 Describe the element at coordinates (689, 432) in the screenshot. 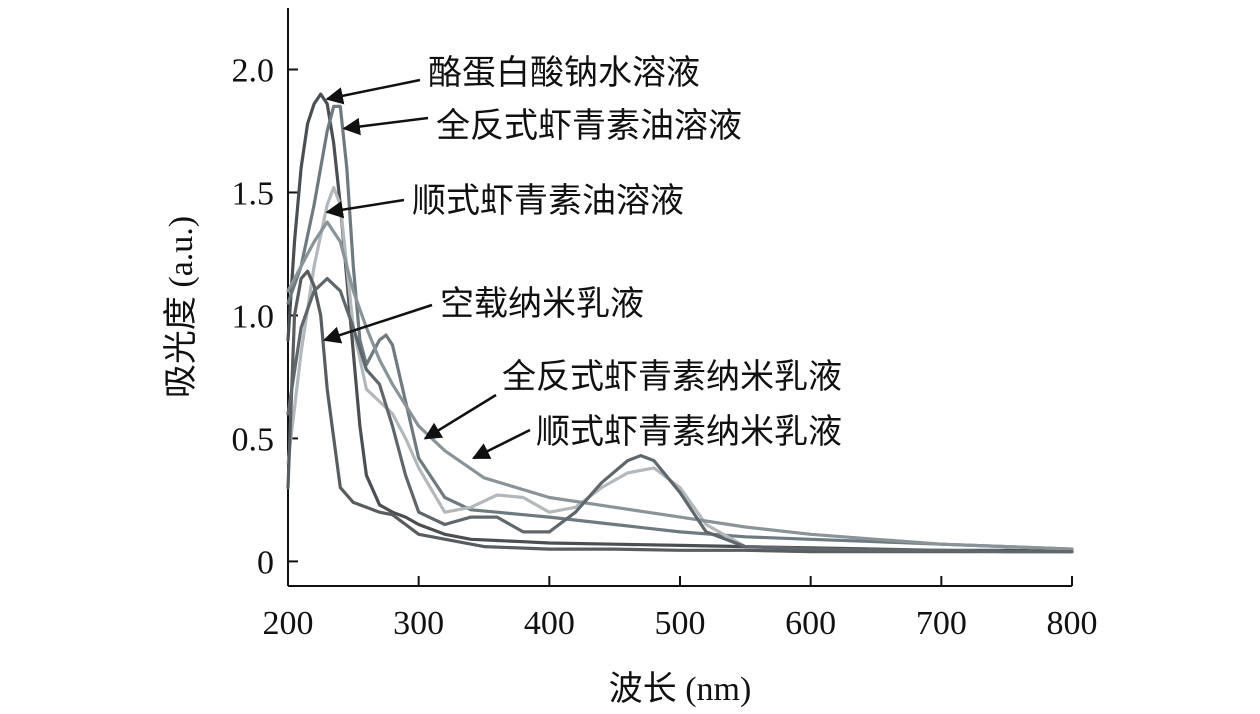

I see `annotation-label-6: 顺式虾青素纳米乳液` at that location.